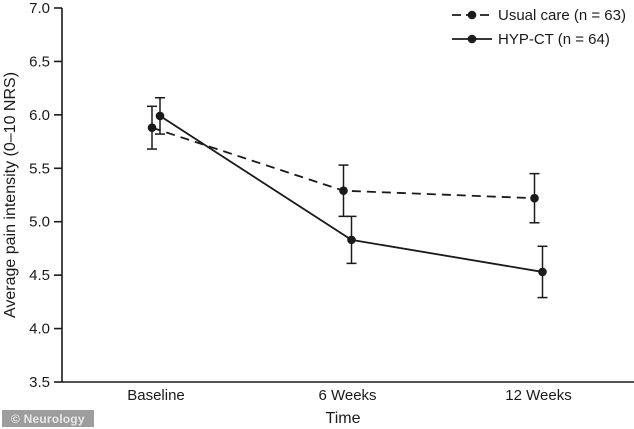 The image size is (634, 429). Describe the element at coordinates (39, 168) in the screenshot. I see `y-axis-tick-label: 5.5` at that location.